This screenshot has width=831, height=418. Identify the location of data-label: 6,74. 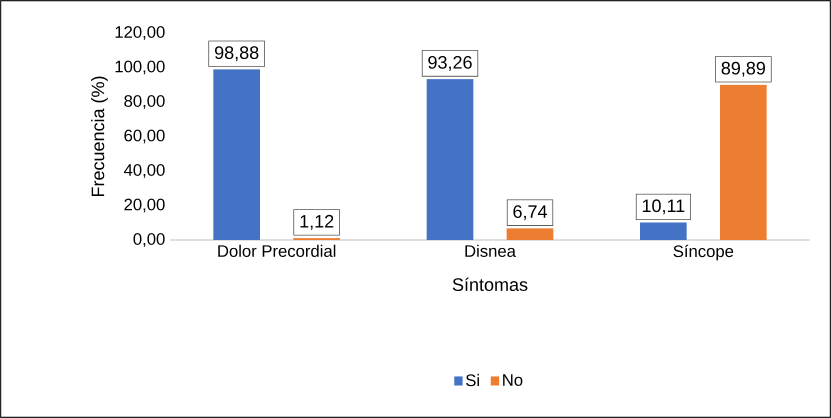
(530, 212).